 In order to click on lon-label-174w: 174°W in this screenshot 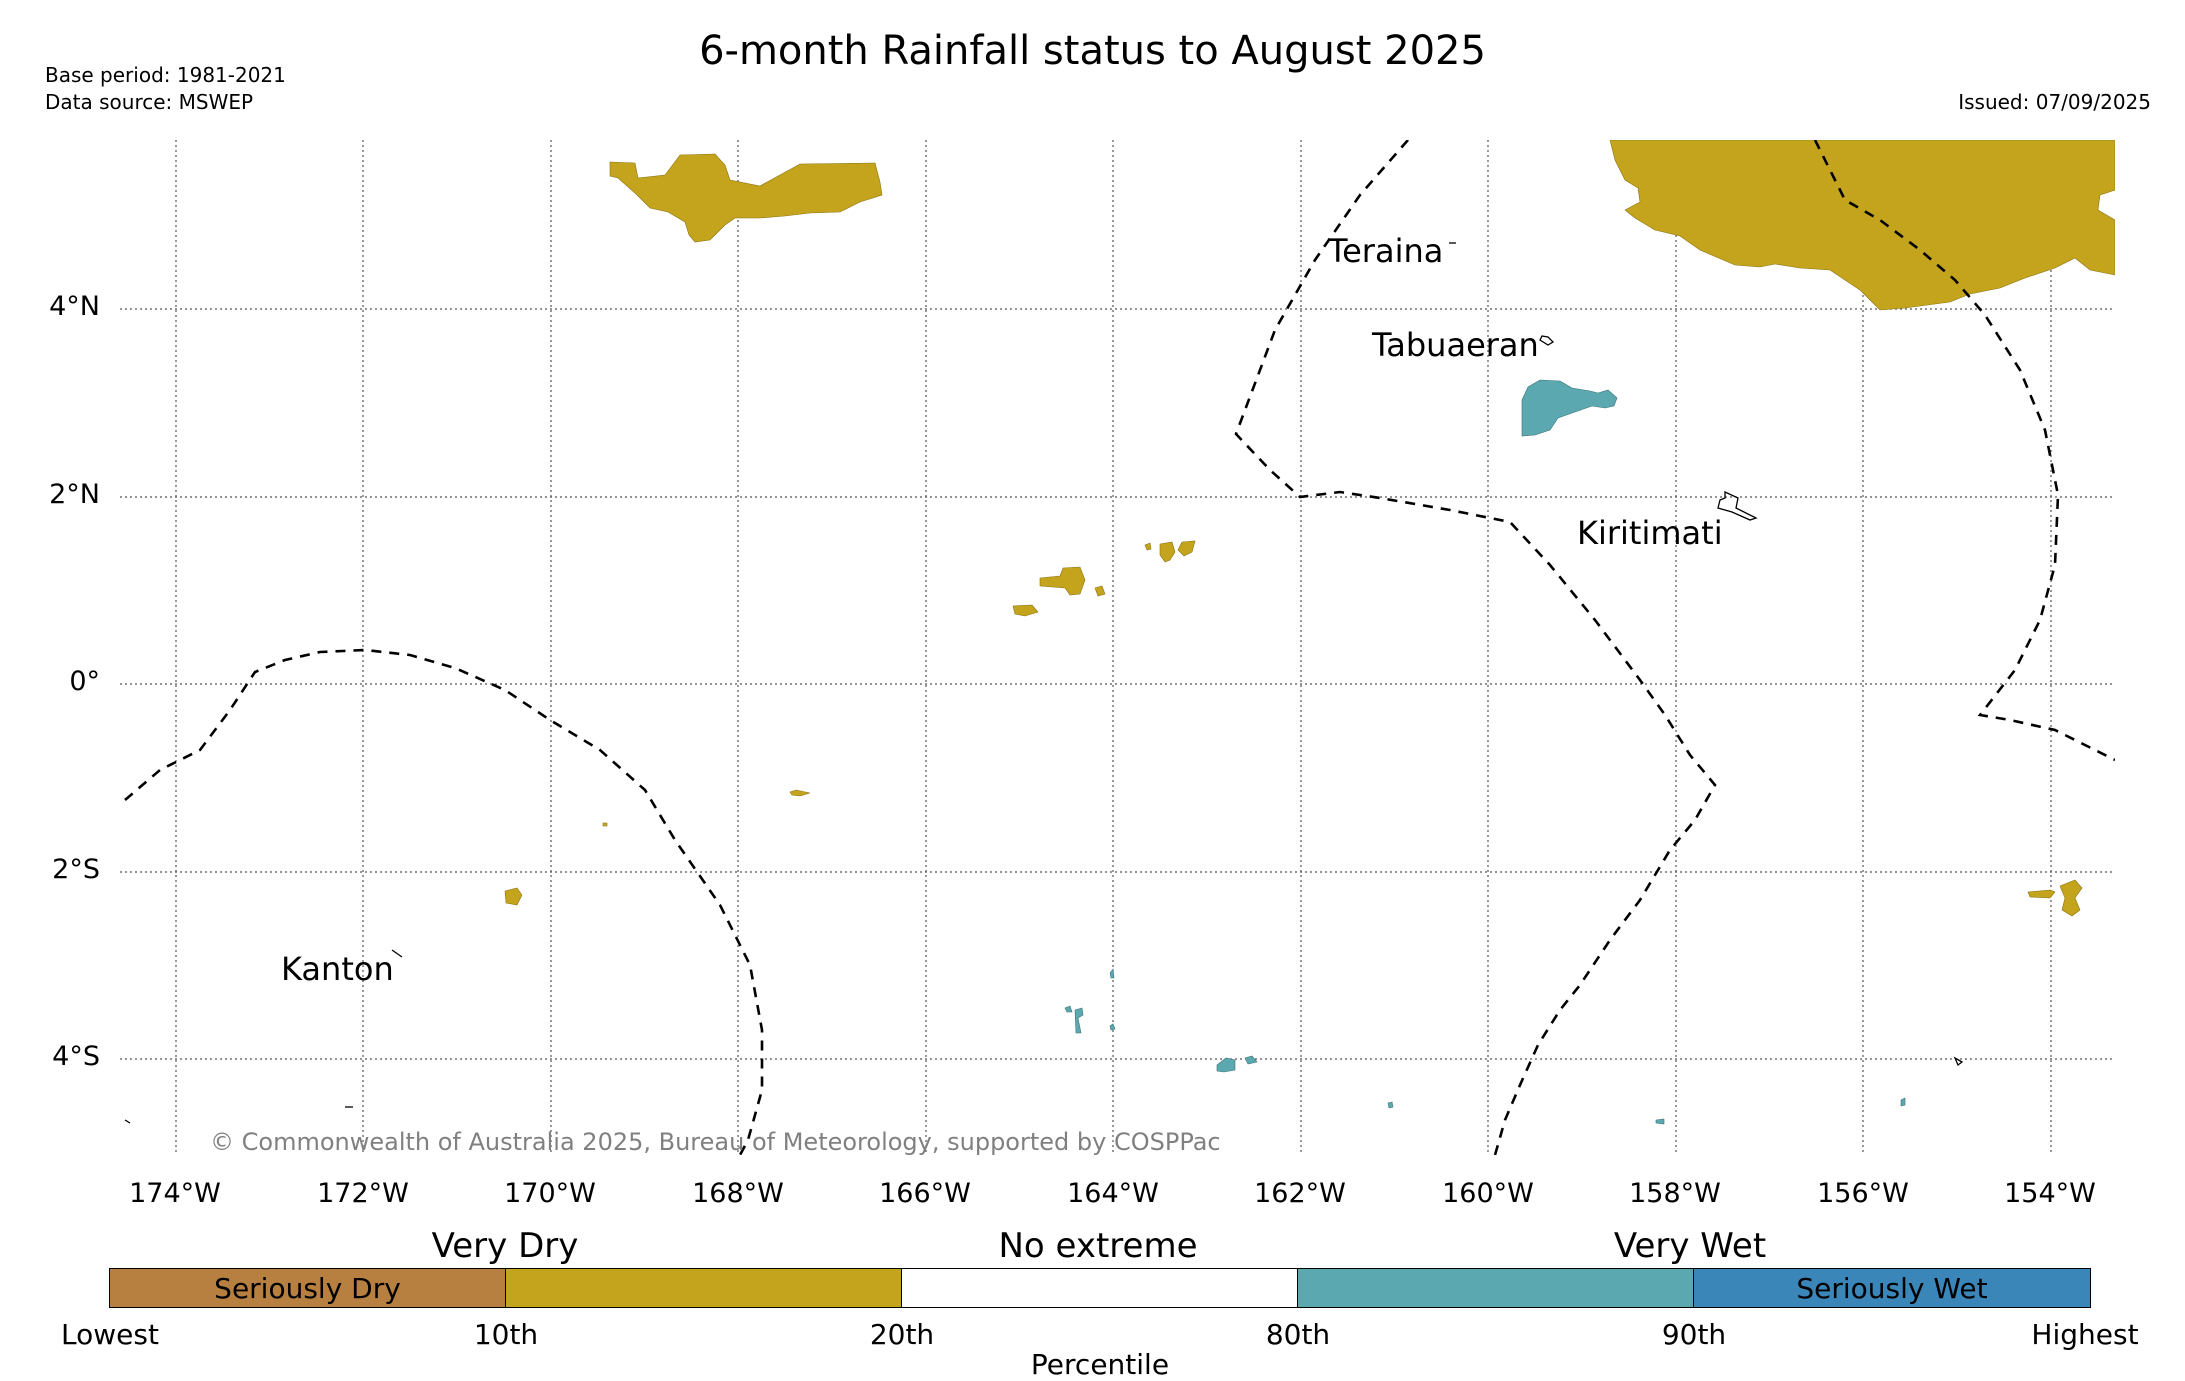, I will do `click(175, 1193)`.